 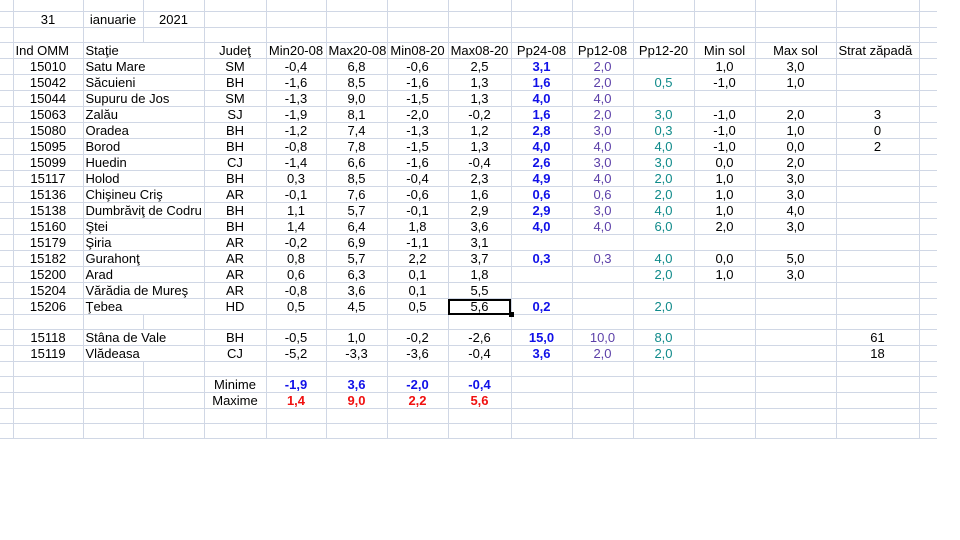 I want to click on maxsol-cell, so click(x=795, y=98).